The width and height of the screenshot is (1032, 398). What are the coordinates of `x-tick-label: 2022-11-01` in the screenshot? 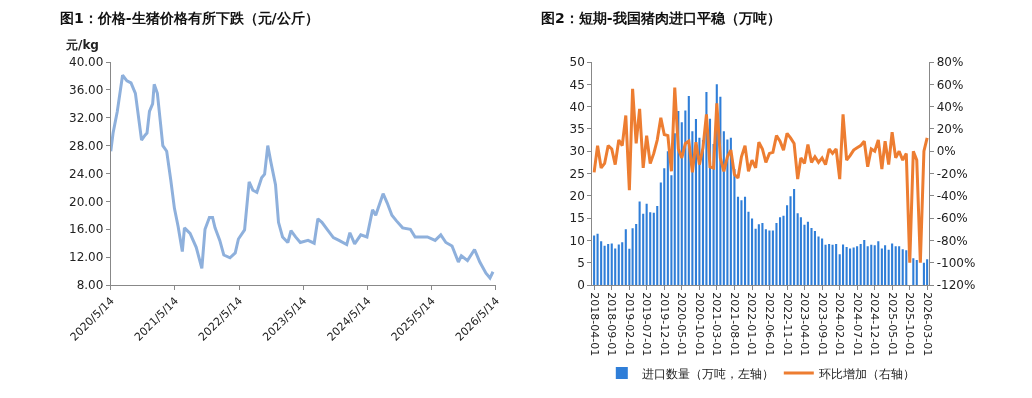 It's located at (787, 324).